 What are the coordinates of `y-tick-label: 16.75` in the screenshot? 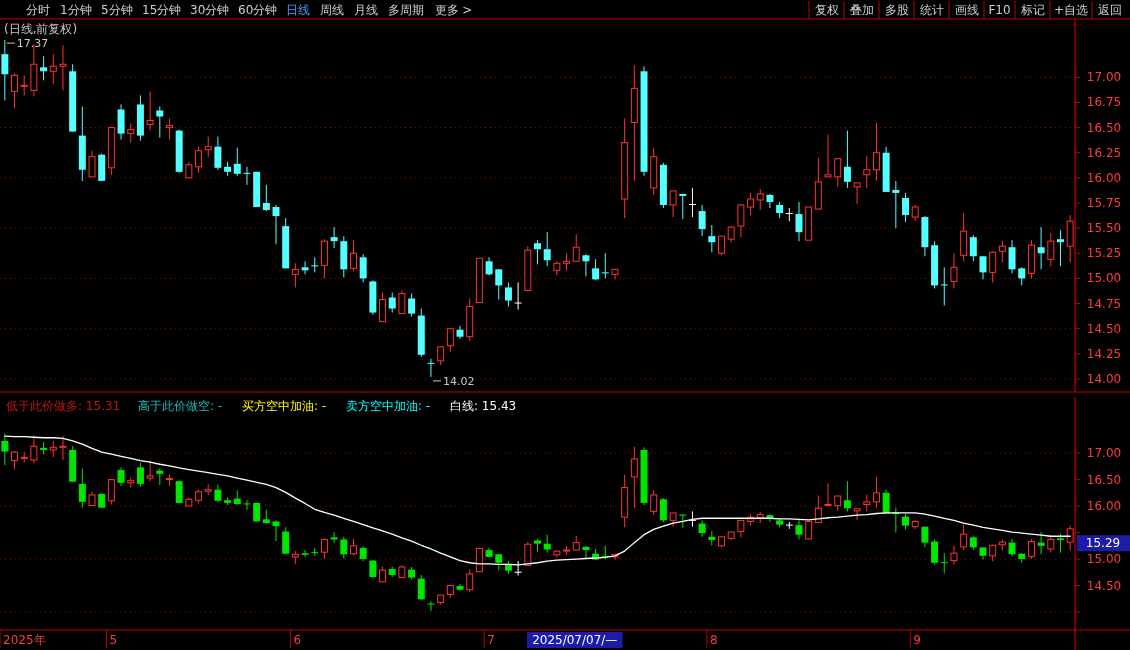 It's located at (1104, 102).